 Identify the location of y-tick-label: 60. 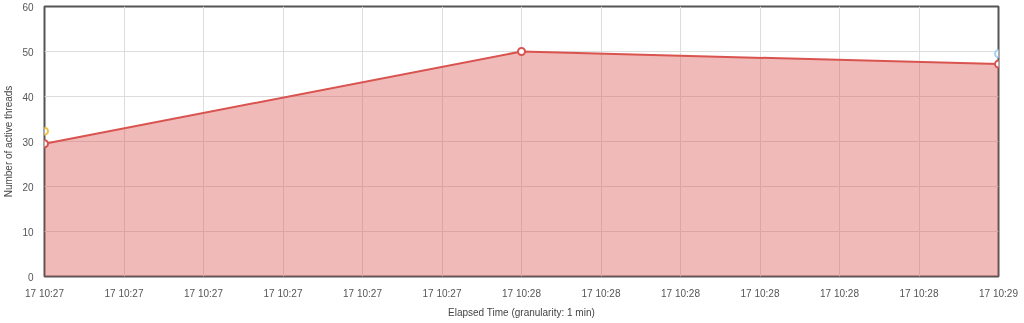
(28, 7).